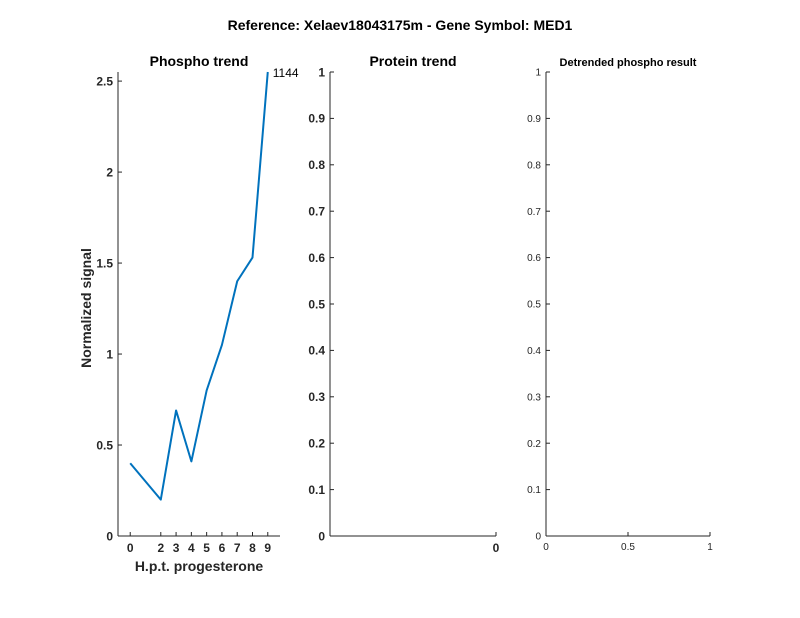 Image resolution: width=800 pixels, height=618 pixels. What do you see at coordinates (222, 548) in the screenshot?
I see `x-tick-label: 6` at bounding box center [222, 548].